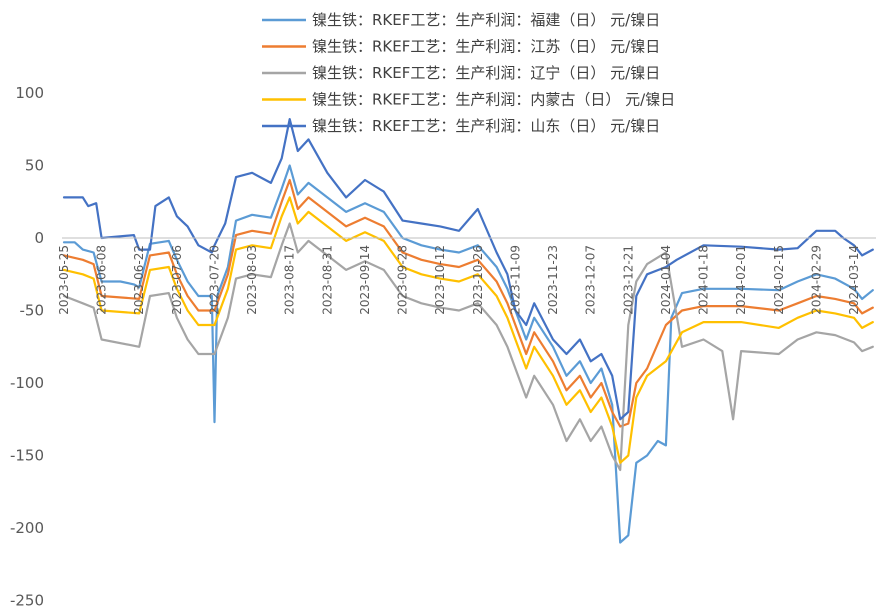 The width and height of the screenshot is (877, 612). What do you see at coordinates (214, 280) in the screenshot?
I see `x-tick-label: 2023-07-20` at bounding box center [214, 280].